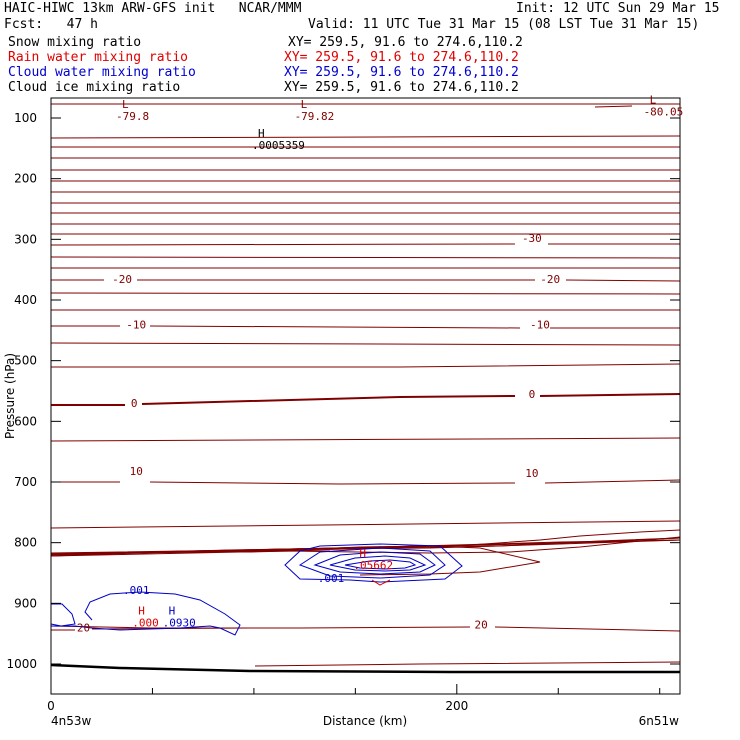 The height and width of the screenshot is (740, 740). Describe the element at coordinates (179, 623) in the screenshot. I see `extremum-value: .0930` at that location.